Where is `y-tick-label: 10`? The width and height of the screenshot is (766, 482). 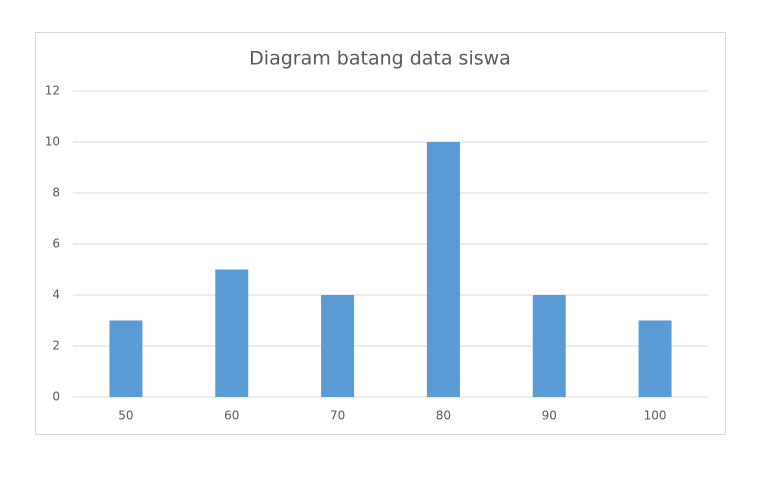 y-tick-label: 10 is located at coordinates (52, 142).